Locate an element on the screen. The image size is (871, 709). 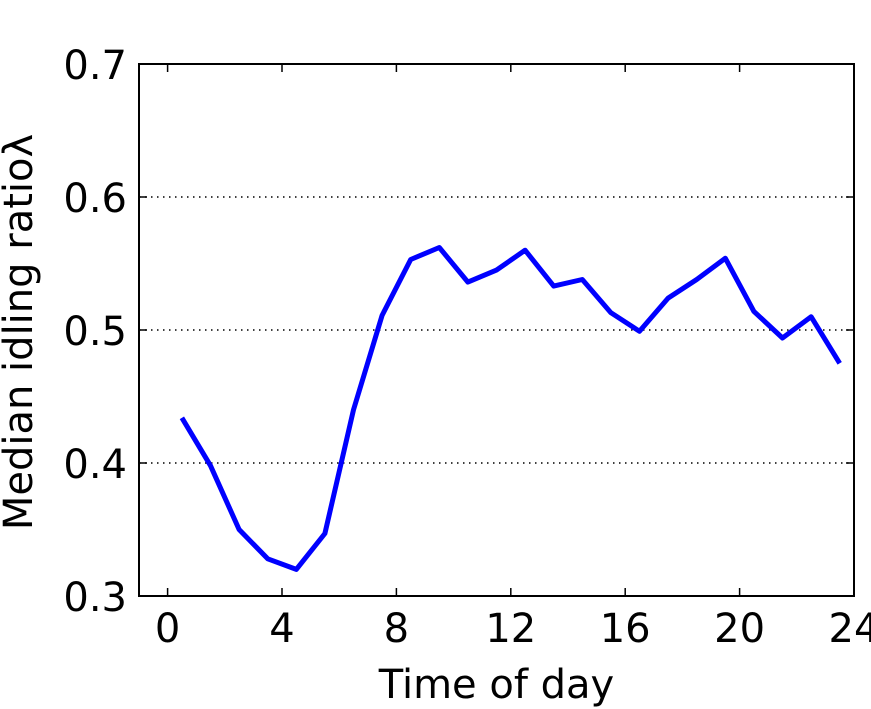
y-tick-label: 0.3 is located at coordinates (95, 598).